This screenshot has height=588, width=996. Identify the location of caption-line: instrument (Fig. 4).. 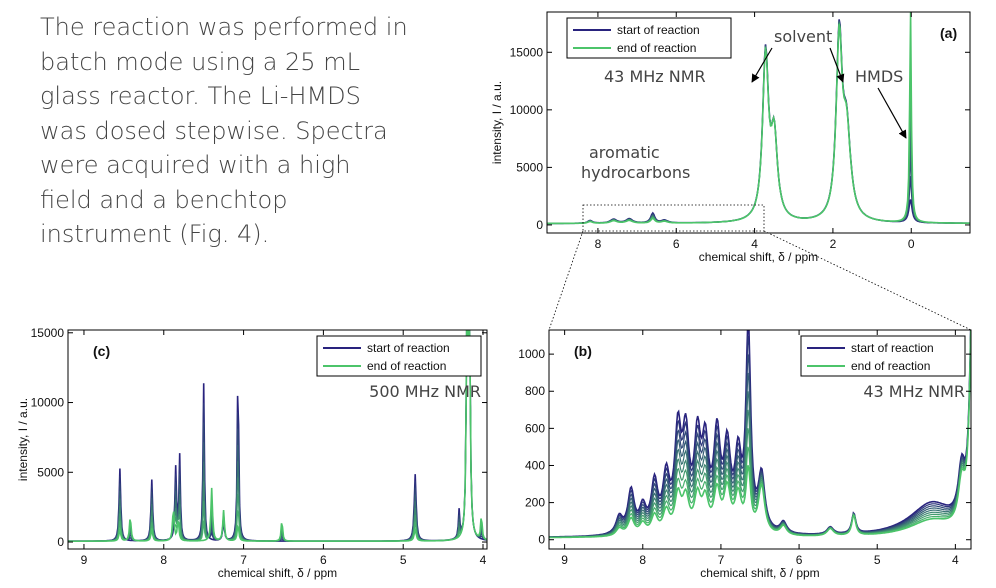
(155, 234).